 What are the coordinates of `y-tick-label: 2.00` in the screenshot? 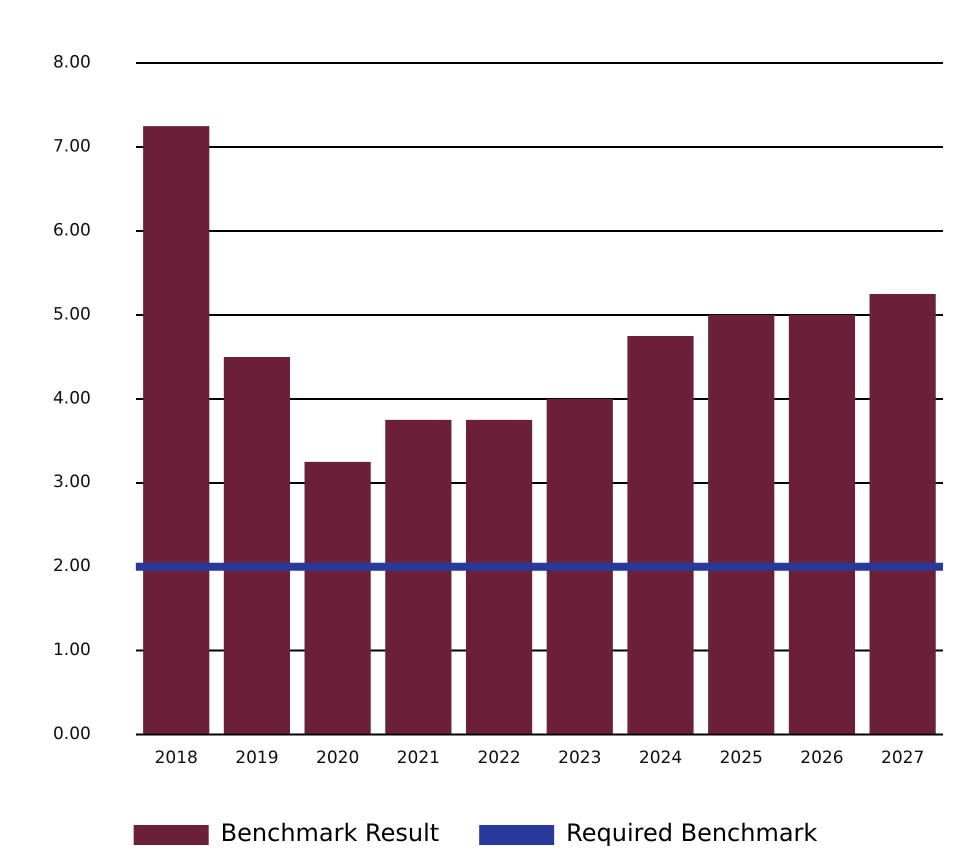 It's located at (71, 566).